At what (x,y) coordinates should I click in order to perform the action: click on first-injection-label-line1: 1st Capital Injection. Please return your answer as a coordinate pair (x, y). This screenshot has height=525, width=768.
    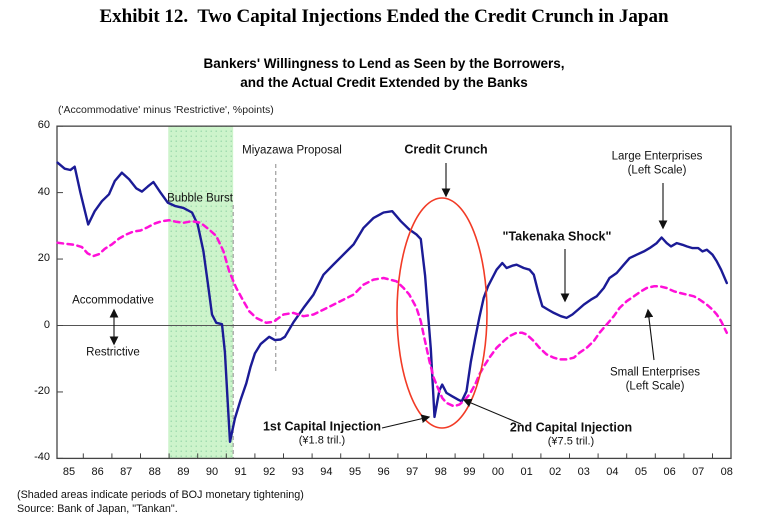
    Looking at the image, I should click on (322, 426).